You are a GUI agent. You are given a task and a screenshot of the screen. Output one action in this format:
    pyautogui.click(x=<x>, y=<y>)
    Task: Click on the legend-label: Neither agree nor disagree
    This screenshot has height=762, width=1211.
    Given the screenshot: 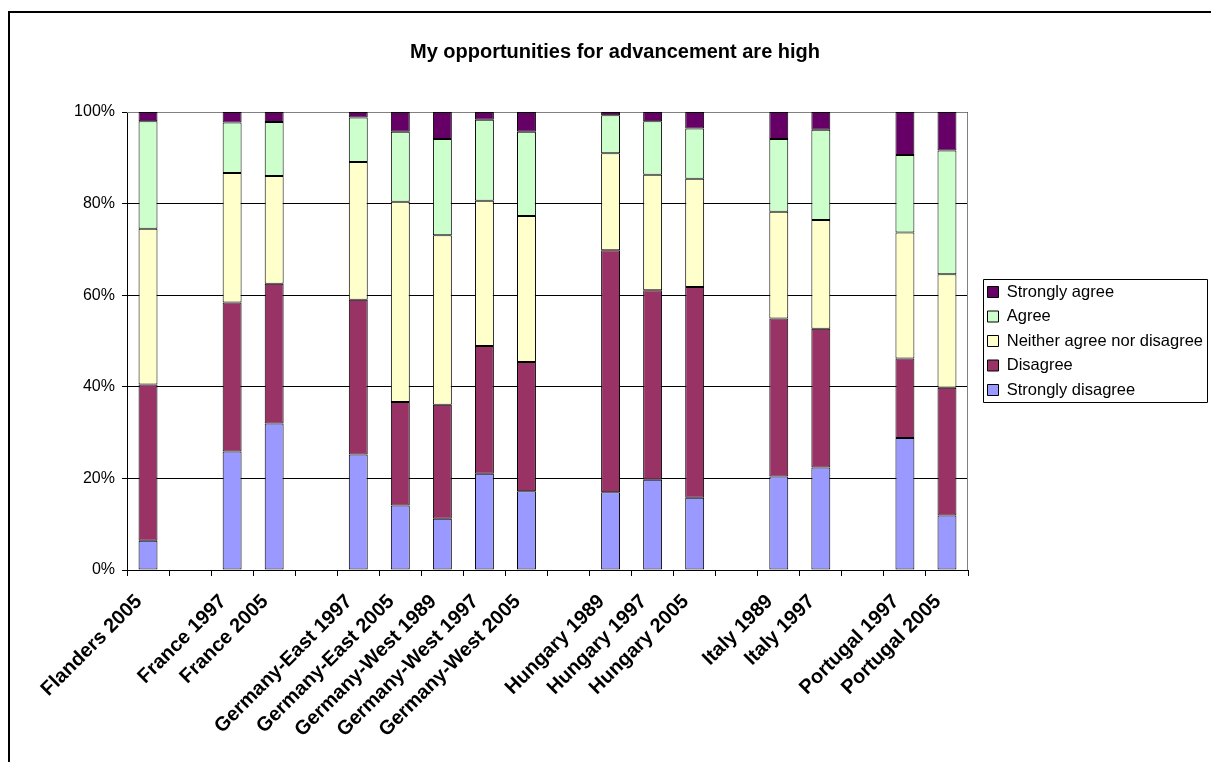 What is the action you would take?
    pyautogui.click(x=1105, y=339)
    